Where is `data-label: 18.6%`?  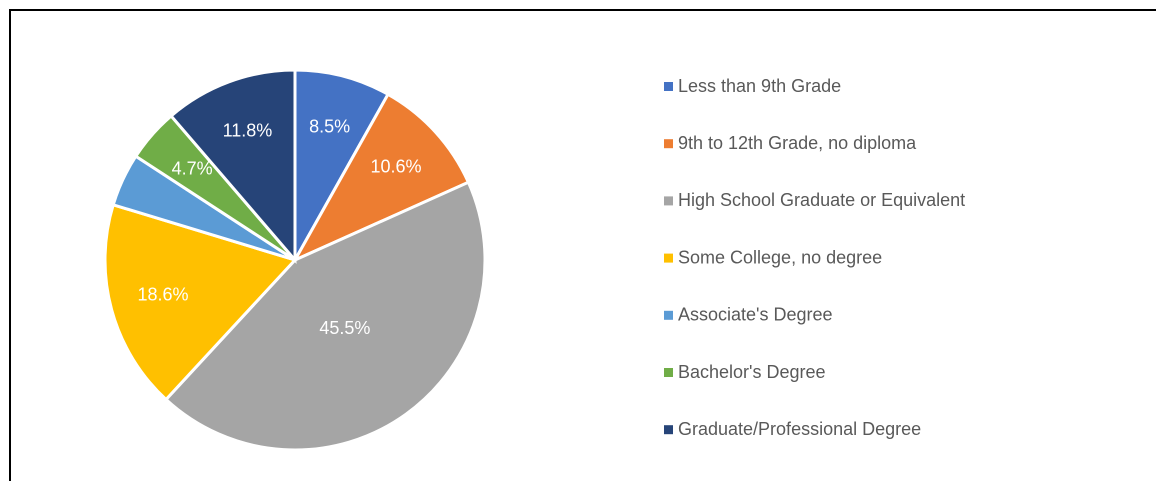 data-label: 18.6% is located at coordinates (162, 295).